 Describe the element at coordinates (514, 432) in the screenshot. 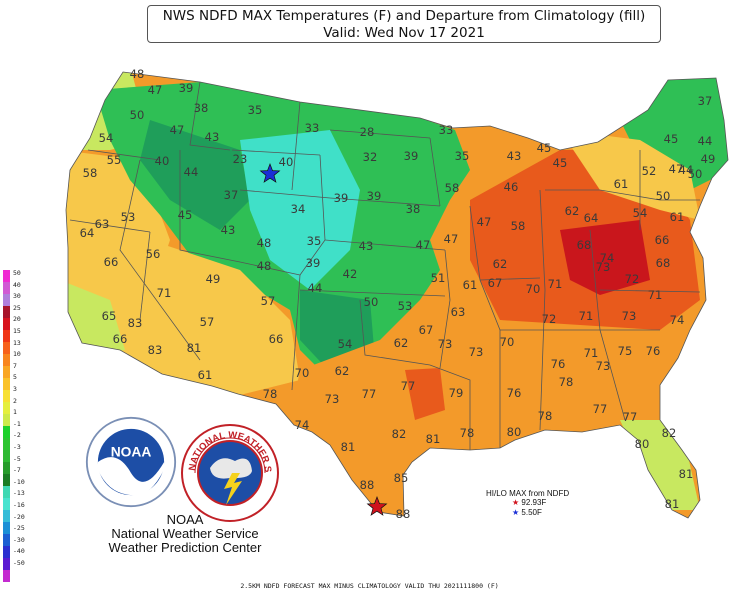

I see `temperature-value: 80` at that location.